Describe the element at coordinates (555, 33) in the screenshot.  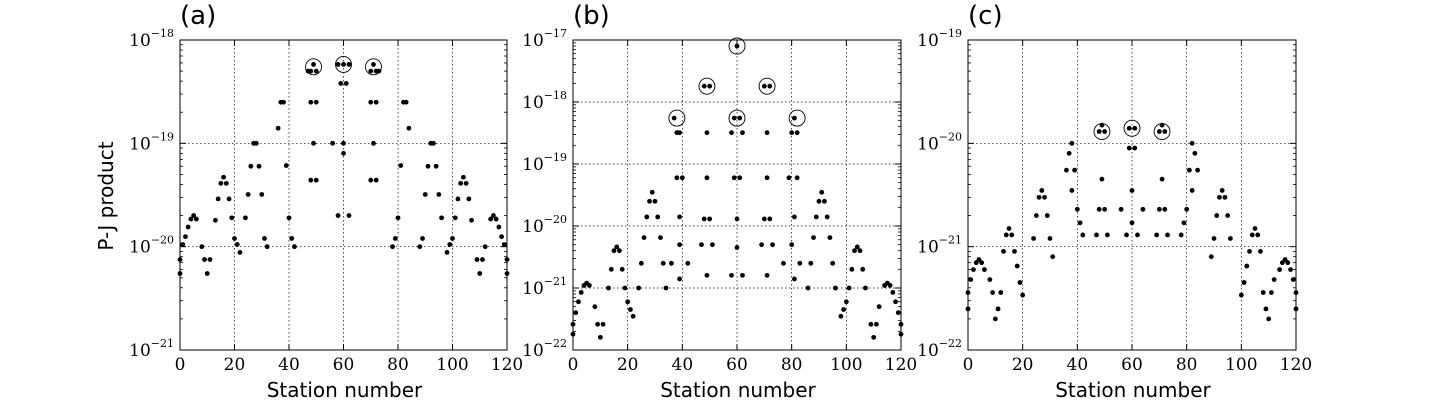
I see `y-tick-exponent: −17` at that location.